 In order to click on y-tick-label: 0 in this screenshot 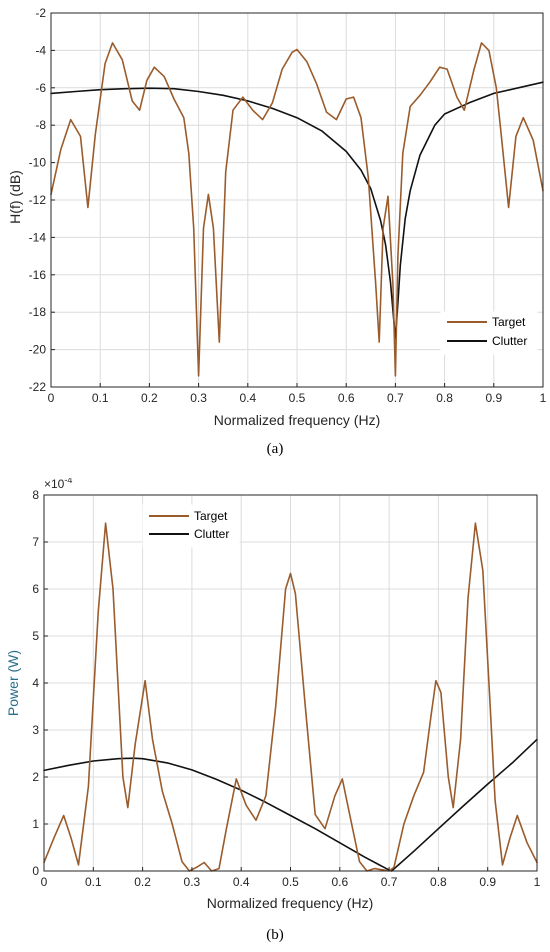, I will do `click(35, 871)`.